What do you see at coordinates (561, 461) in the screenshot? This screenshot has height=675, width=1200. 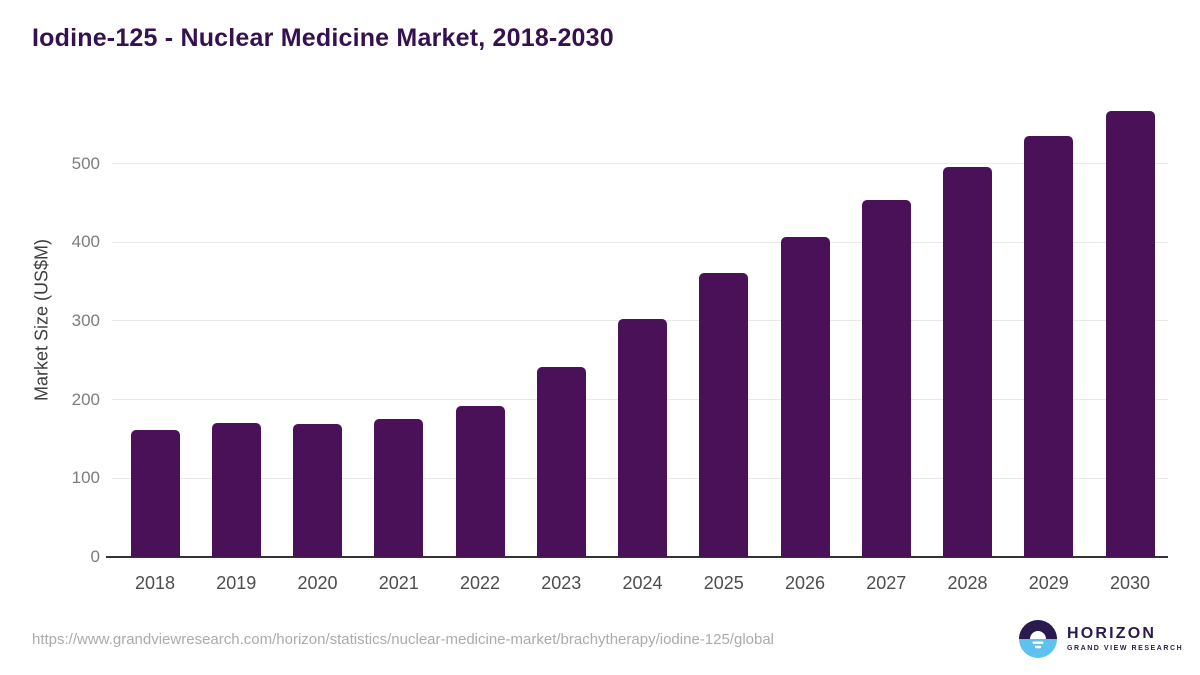 I see `bar-2023` at bounding box center [561, 461].